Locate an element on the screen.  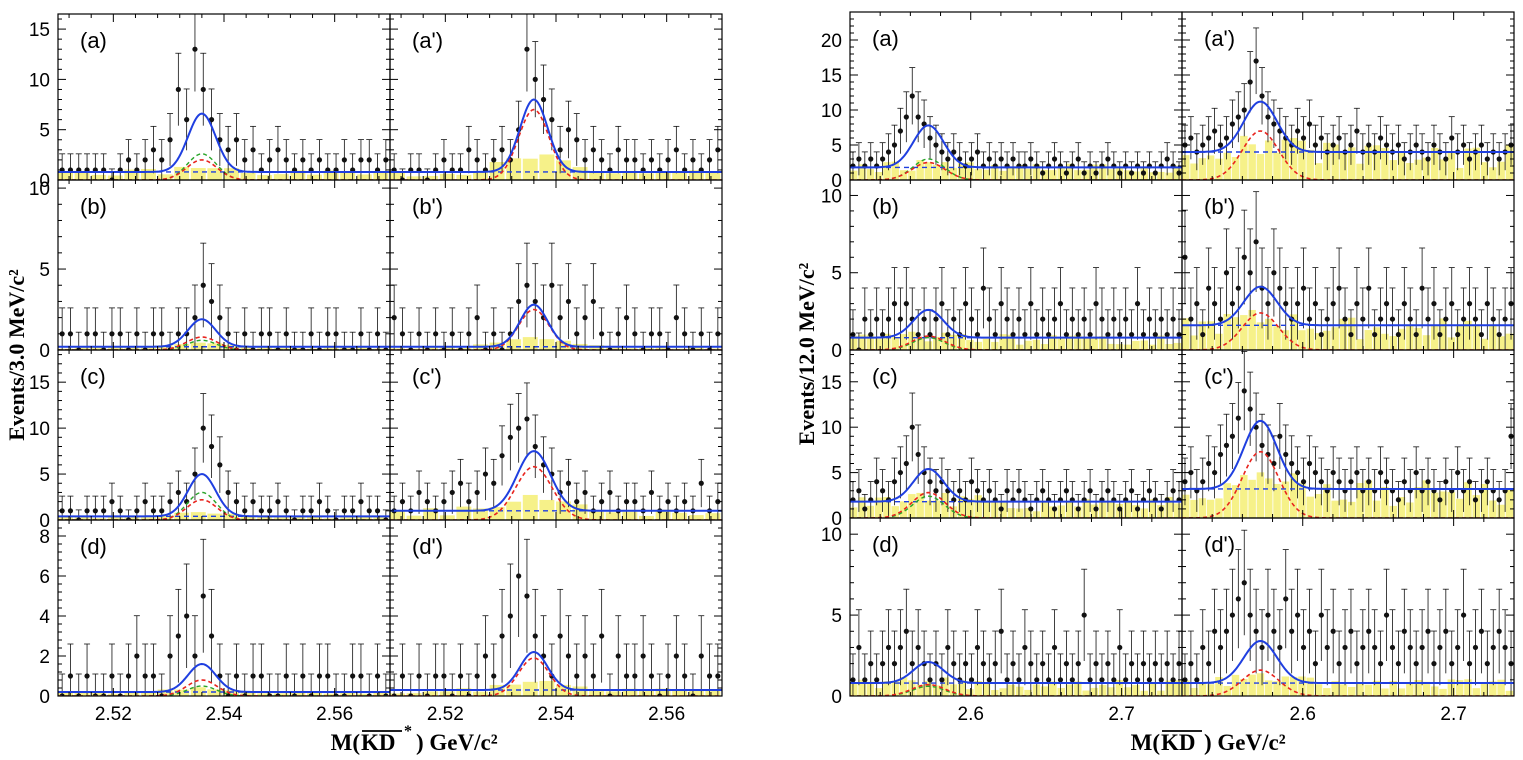
y-tick-label: 5 is located at coordinates (836, 146).